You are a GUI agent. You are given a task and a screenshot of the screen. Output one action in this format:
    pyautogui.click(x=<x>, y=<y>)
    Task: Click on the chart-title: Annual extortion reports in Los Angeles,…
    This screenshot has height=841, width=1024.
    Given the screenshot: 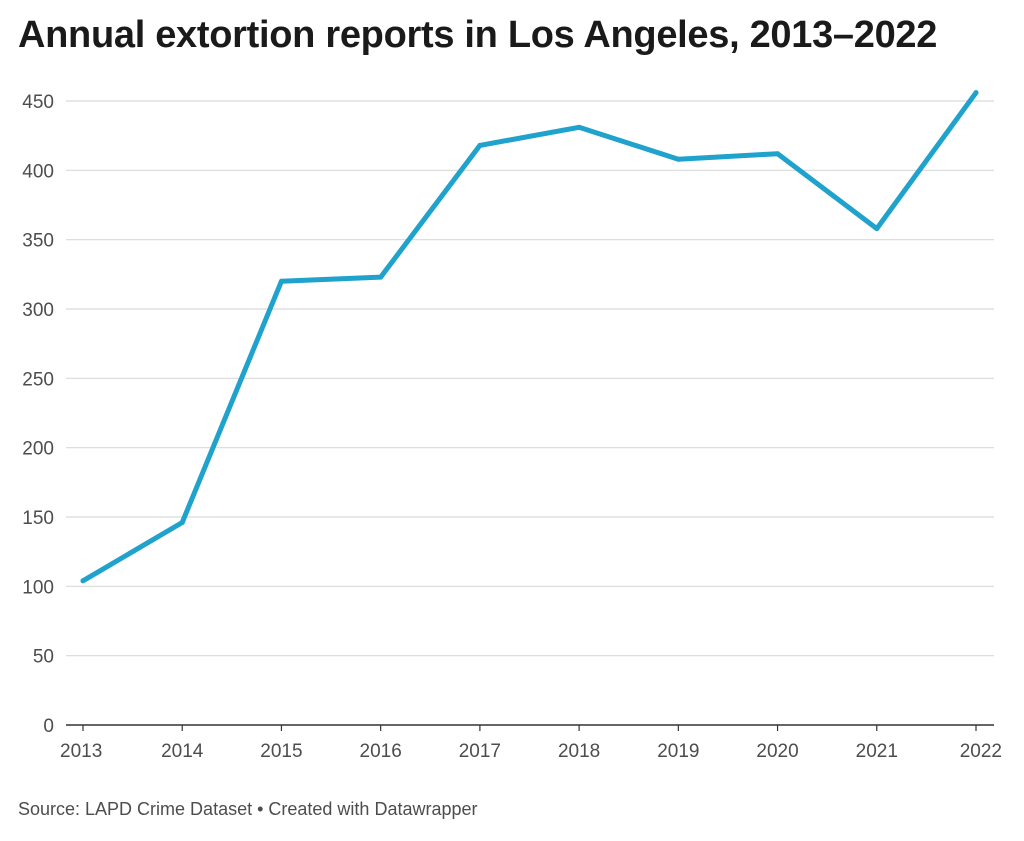 What is the action you would take?
    pyautogui.click(x=478, y=35)
    